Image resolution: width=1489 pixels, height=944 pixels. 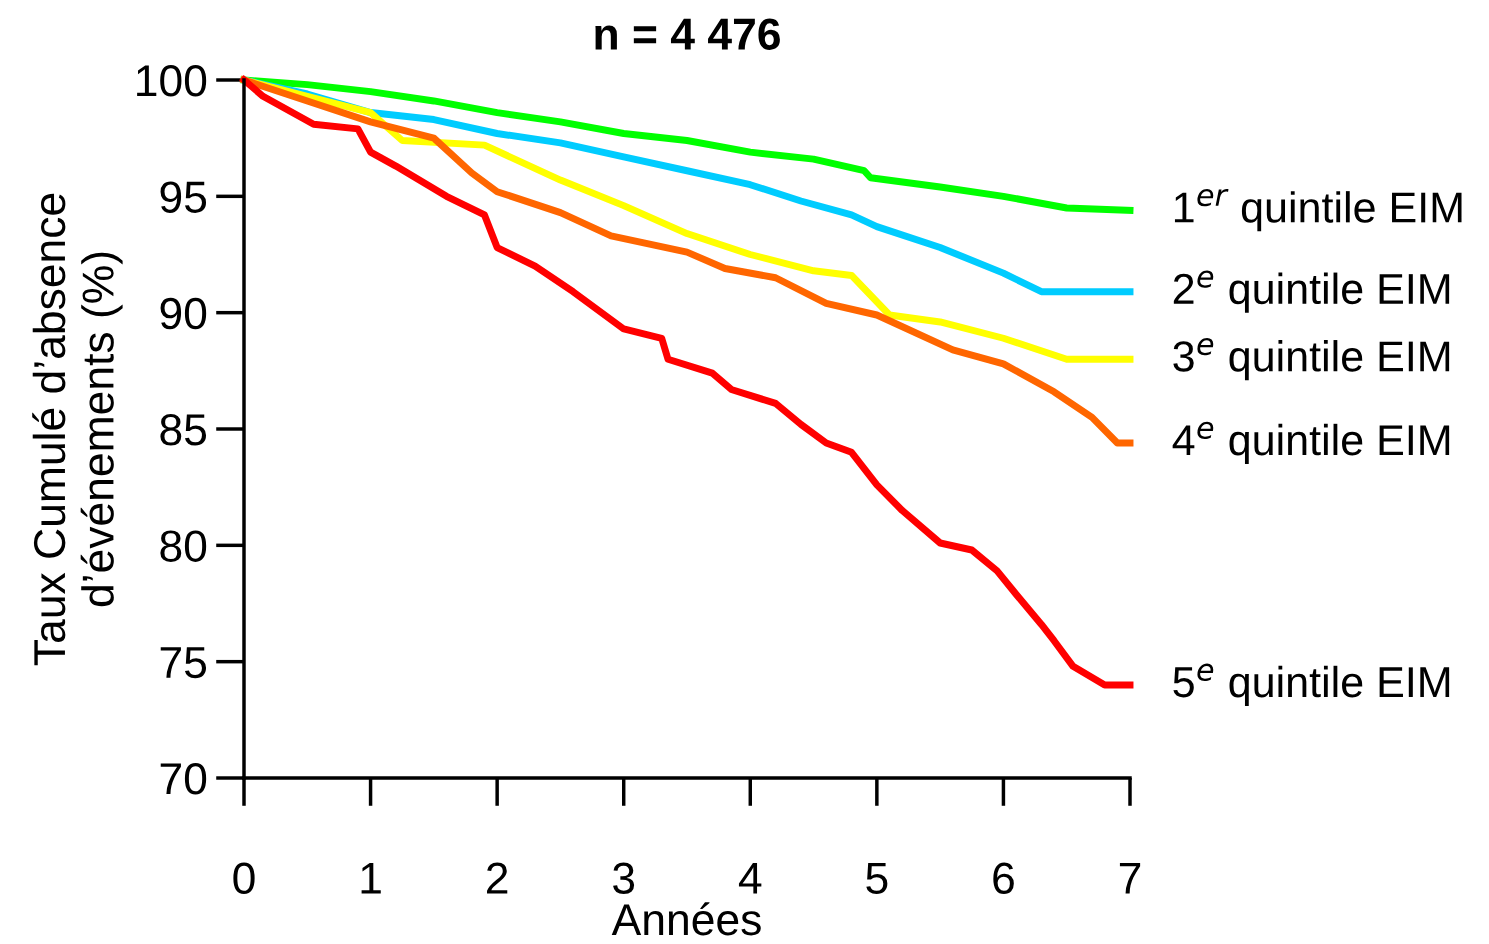 I want to click on x-tick-label: 3, so click(x=624, y=878).